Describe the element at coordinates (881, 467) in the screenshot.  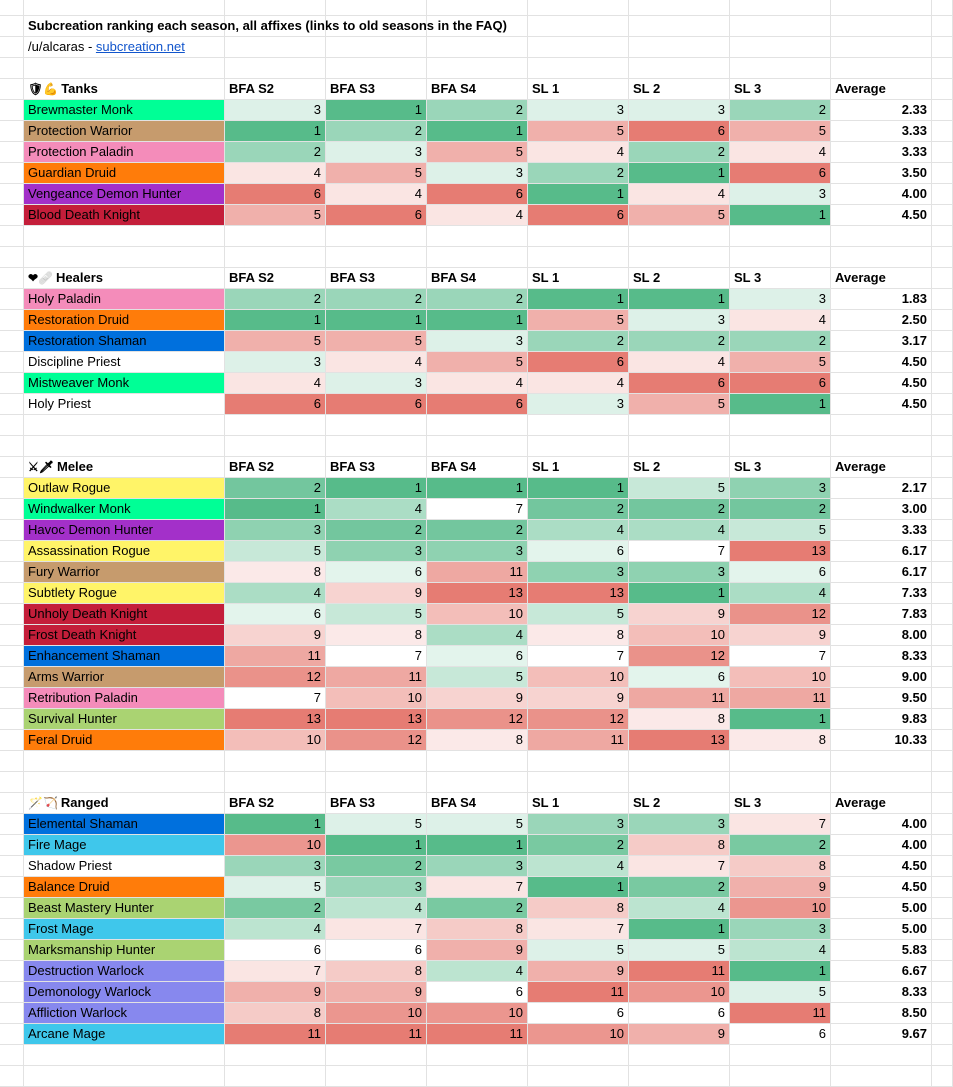
I see `column-header: Average` at that location.